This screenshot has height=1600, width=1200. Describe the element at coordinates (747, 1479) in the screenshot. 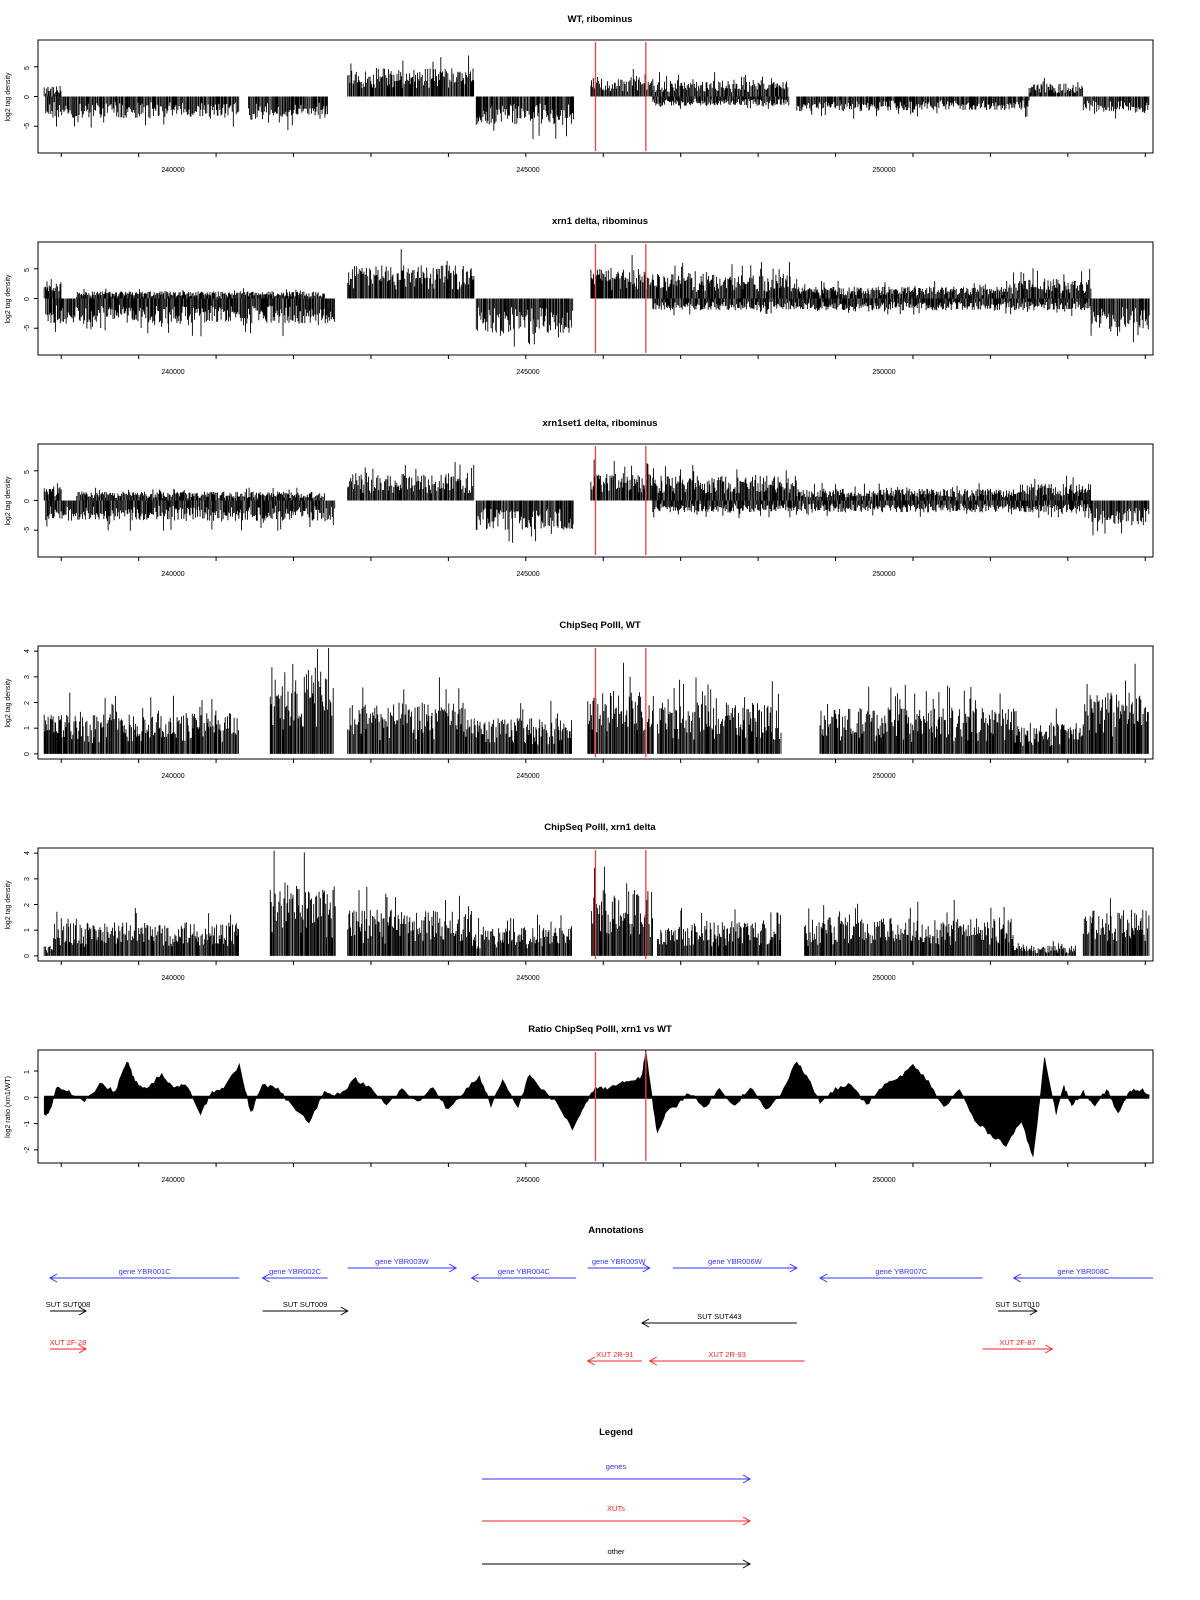

I see `legend-arrow-head` at that location.